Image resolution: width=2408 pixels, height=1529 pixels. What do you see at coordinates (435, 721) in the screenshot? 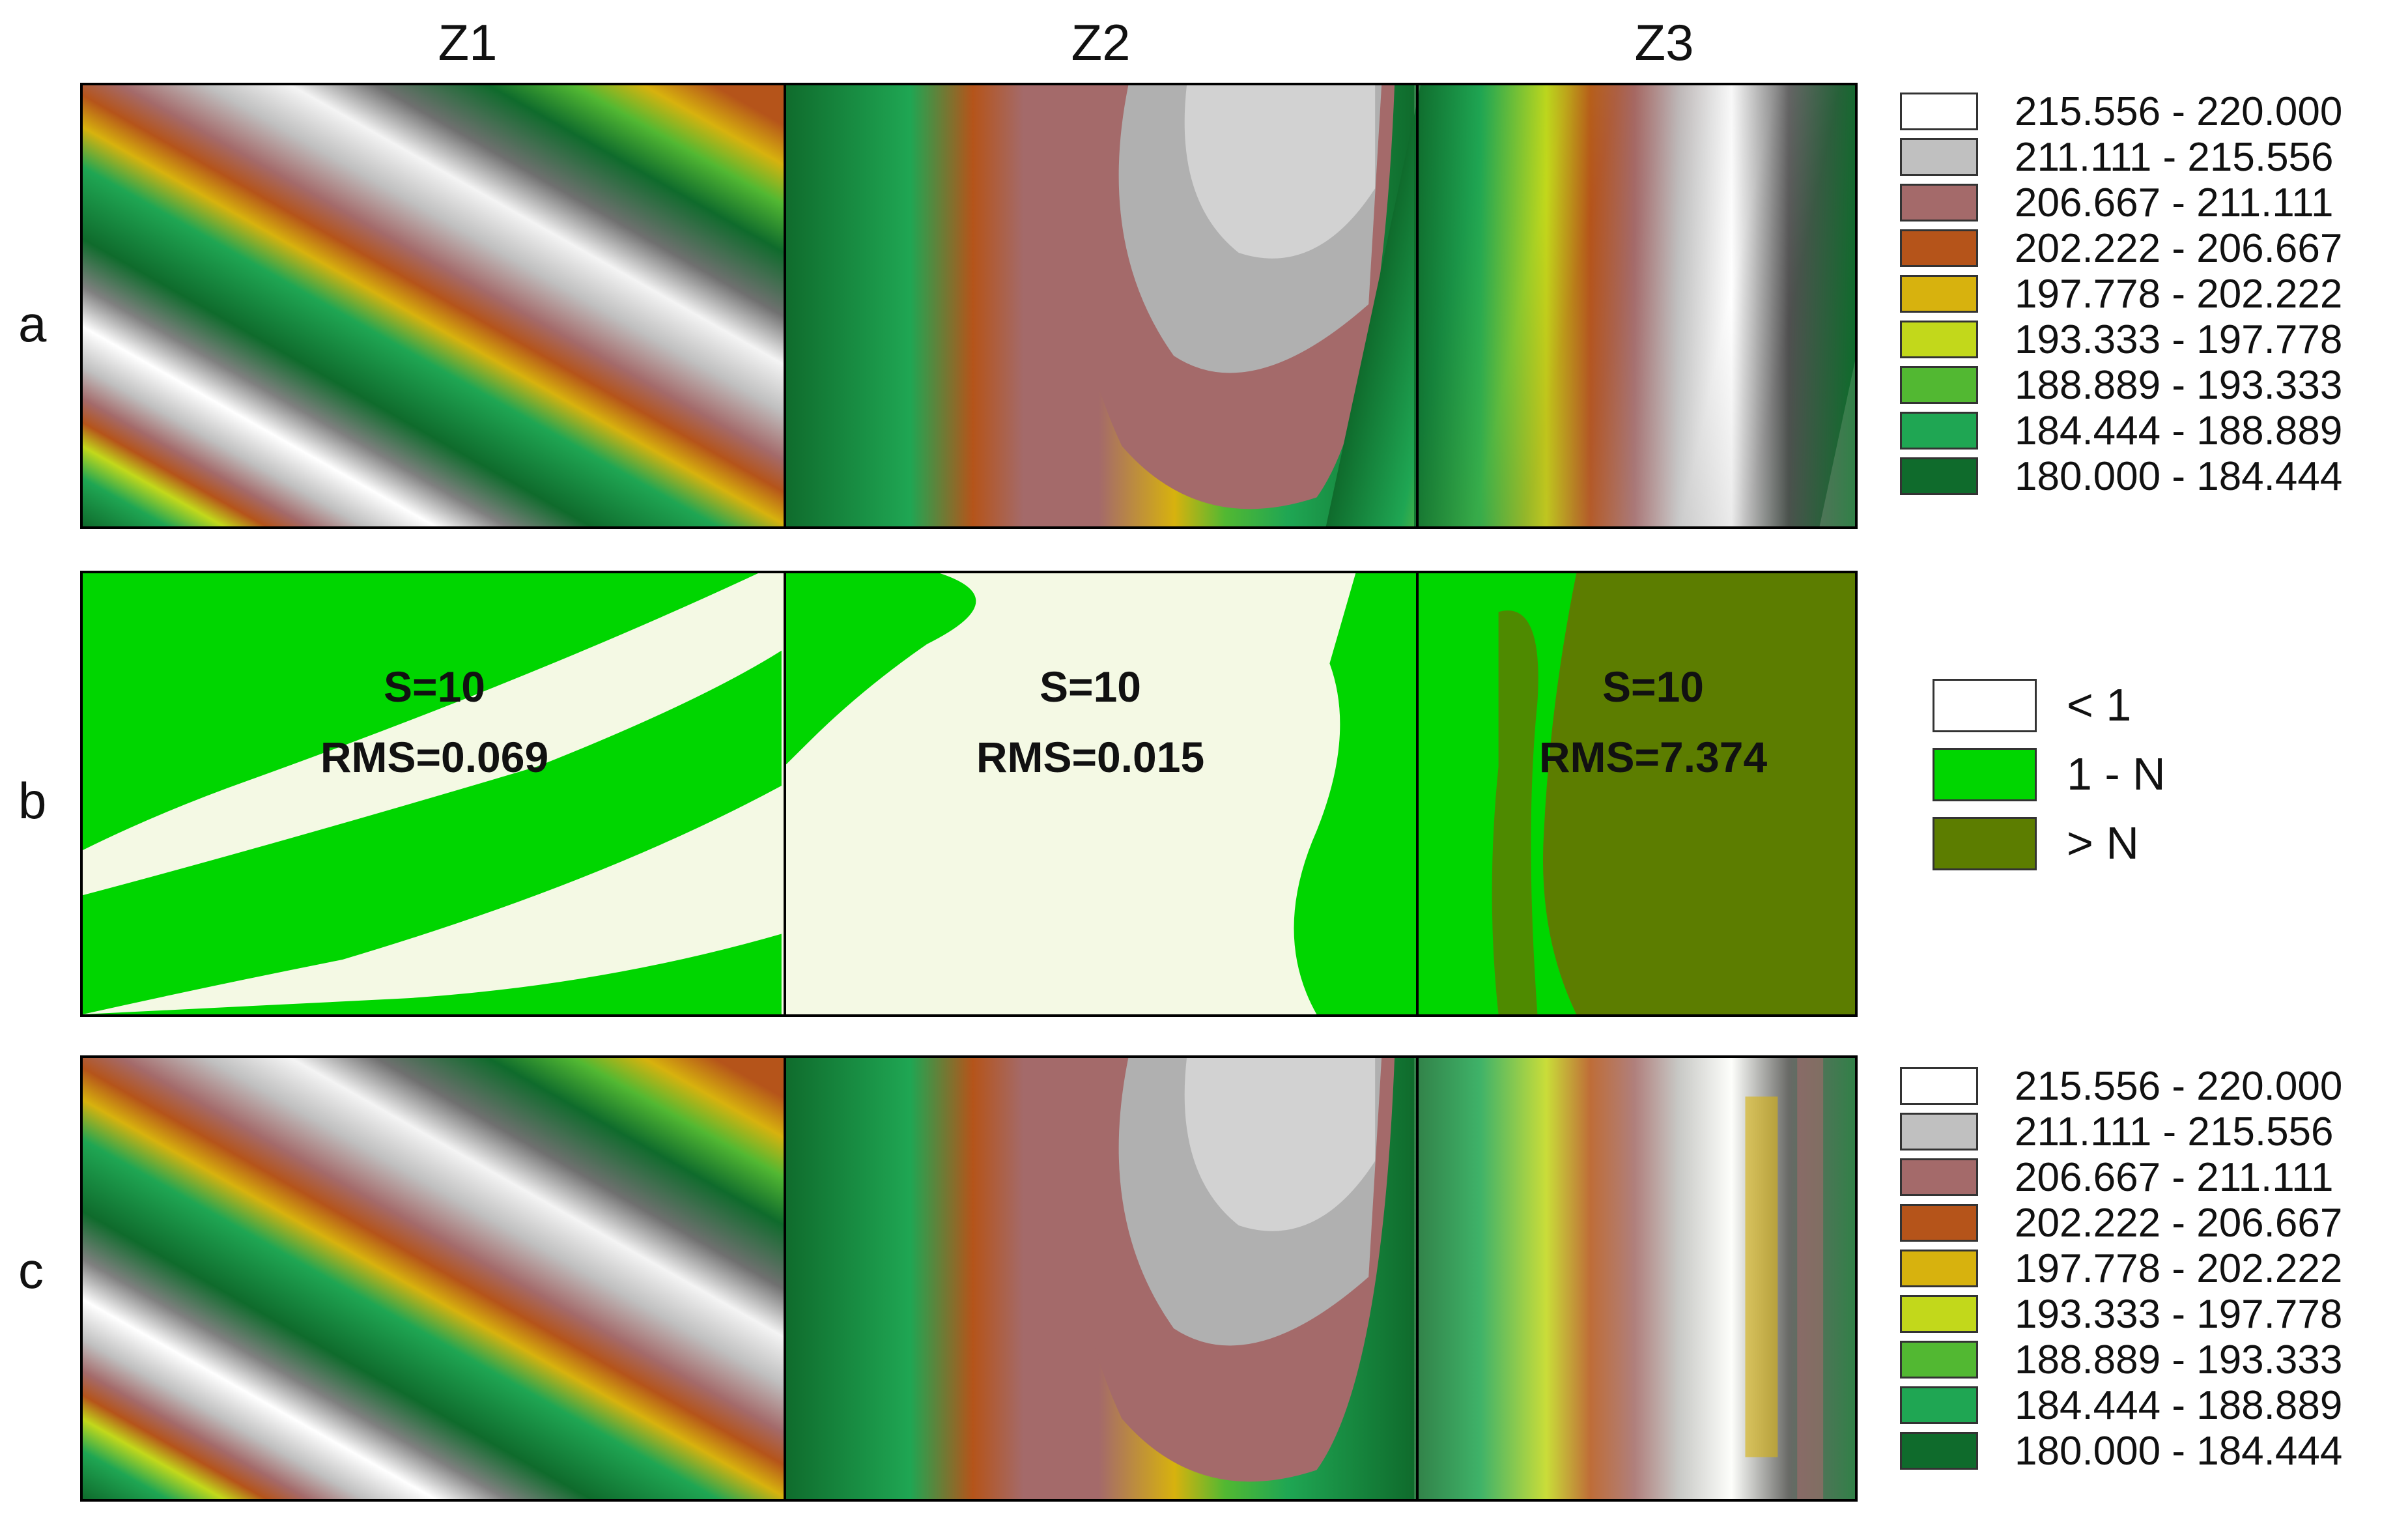
I see `stats-z1: S=10 RMS=0.069` at bounding box center [435, 721].